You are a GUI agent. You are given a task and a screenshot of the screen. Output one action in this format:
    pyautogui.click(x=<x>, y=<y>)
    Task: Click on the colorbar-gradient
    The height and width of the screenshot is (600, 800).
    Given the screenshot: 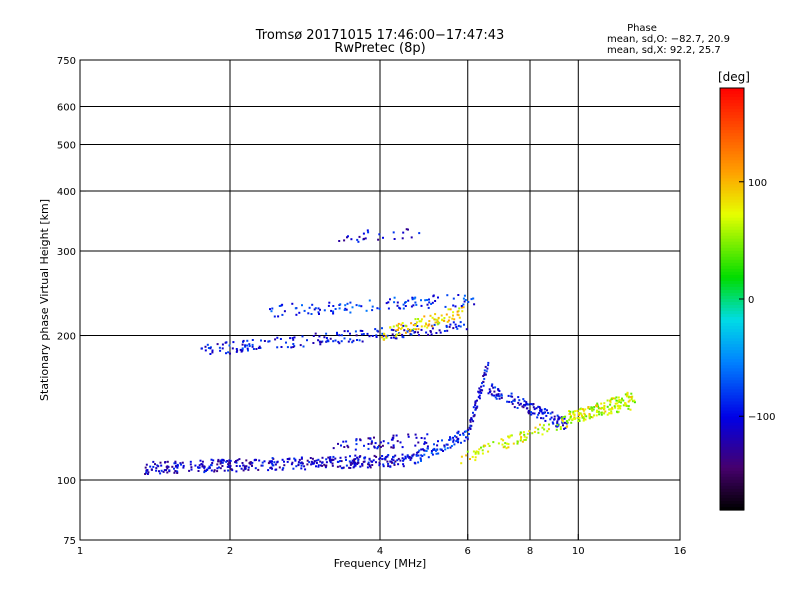 What is the action you would take?
    pyautogui.click(x=732, y=299)
    